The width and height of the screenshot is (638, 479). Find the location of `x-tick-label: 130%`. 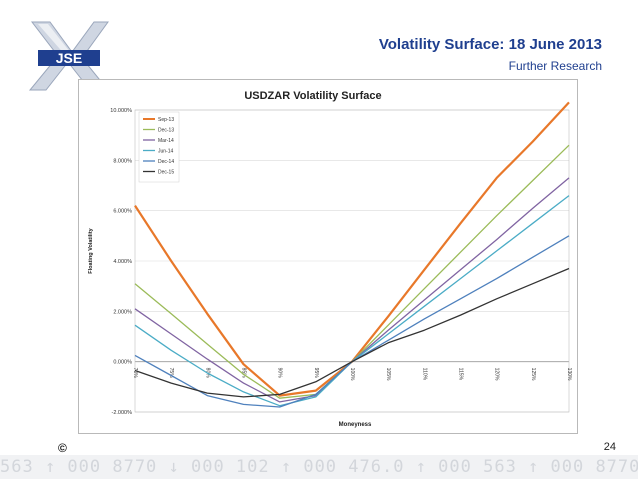

x-tick-label: 130% is located at coordinates (569, 374).